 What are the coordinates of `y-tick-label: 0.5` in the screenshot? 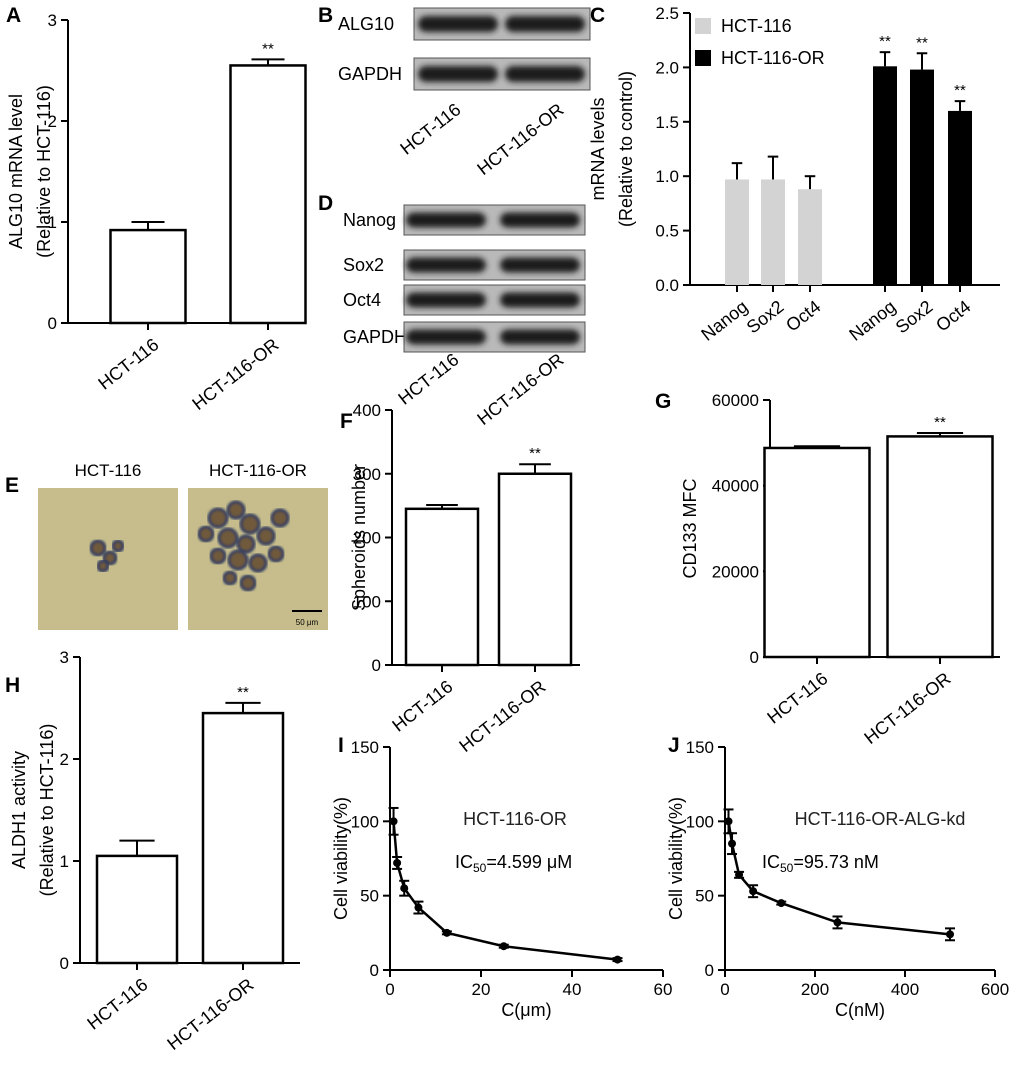 It's located at (667, 231).